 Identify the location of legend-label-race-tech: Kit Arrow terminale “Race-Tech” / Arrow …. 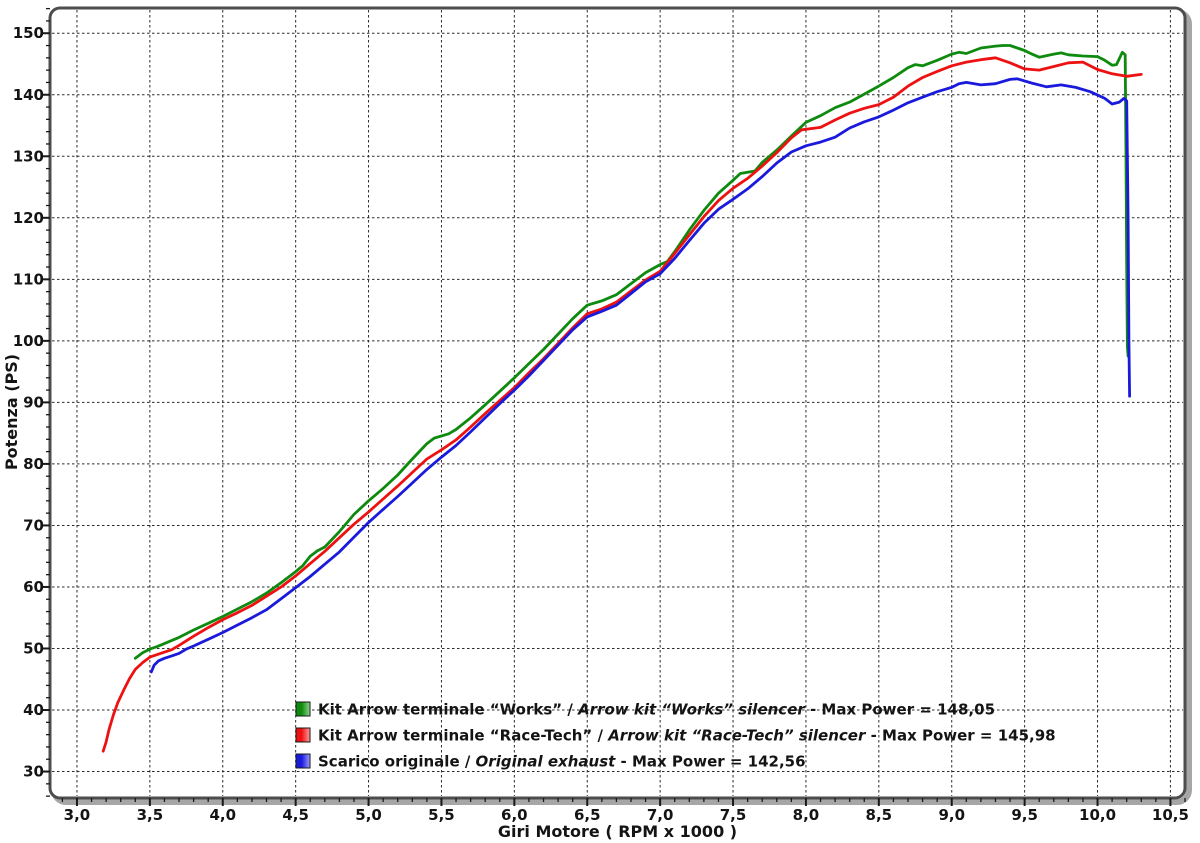
(687, 736).